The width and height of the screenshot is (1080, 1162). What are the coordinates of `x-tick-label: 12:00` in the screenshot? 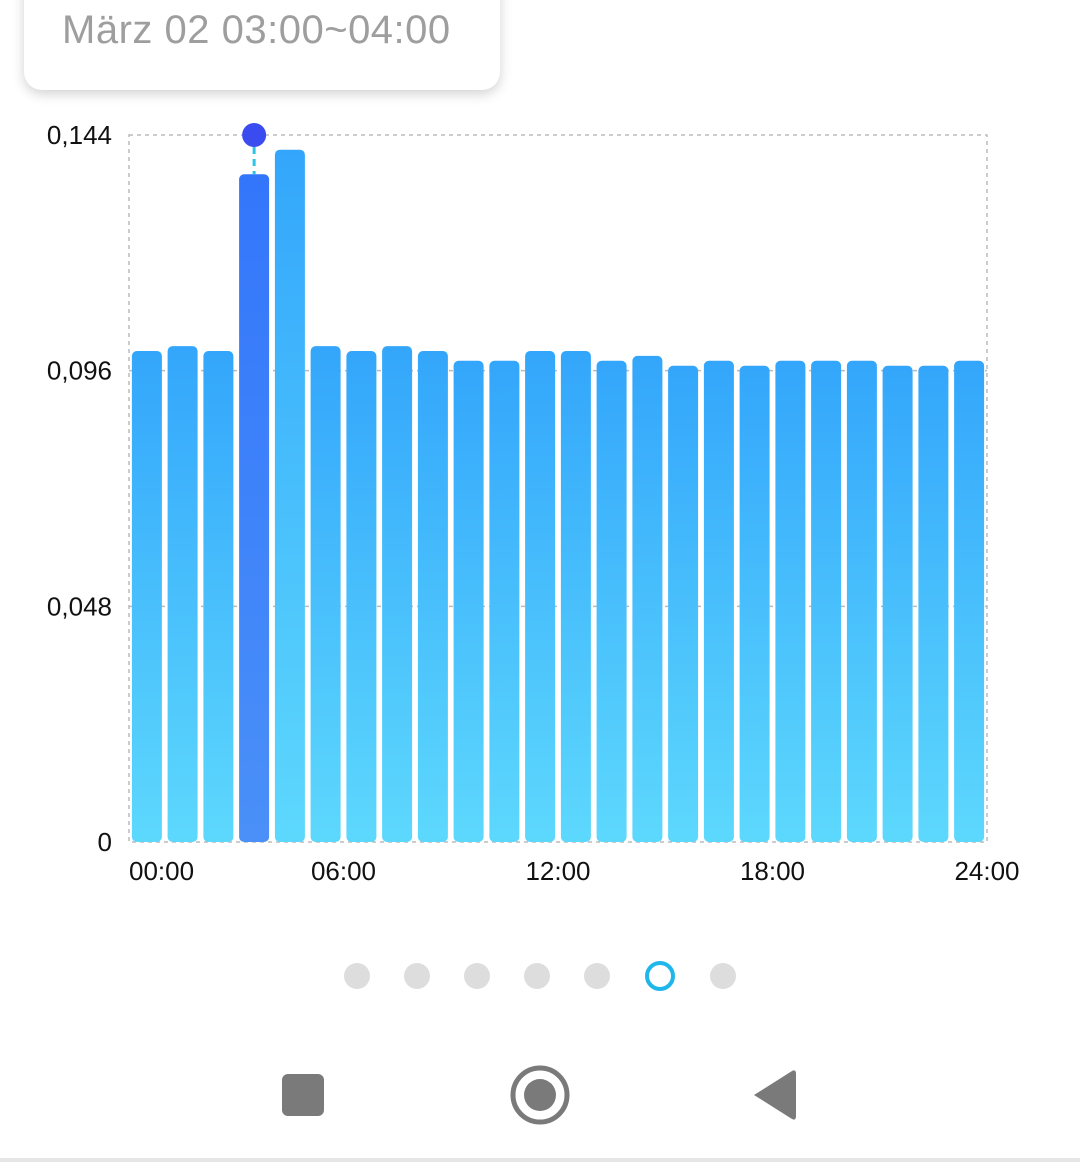 It's located at (557, 871).